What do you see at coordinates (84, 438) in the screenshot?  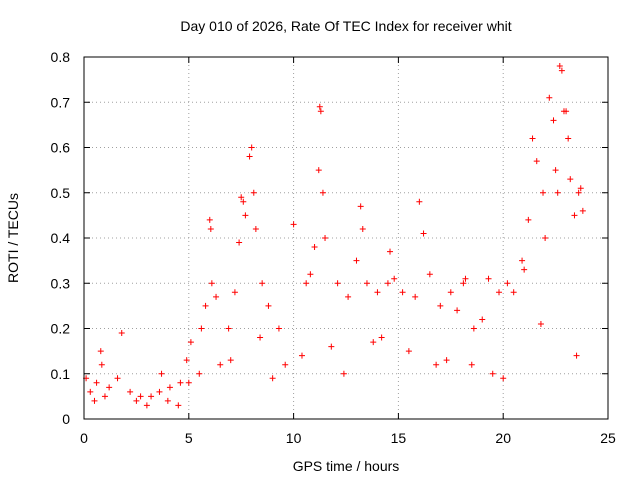 I see `x-tick-label: 0` at bounding box center [84, 438].